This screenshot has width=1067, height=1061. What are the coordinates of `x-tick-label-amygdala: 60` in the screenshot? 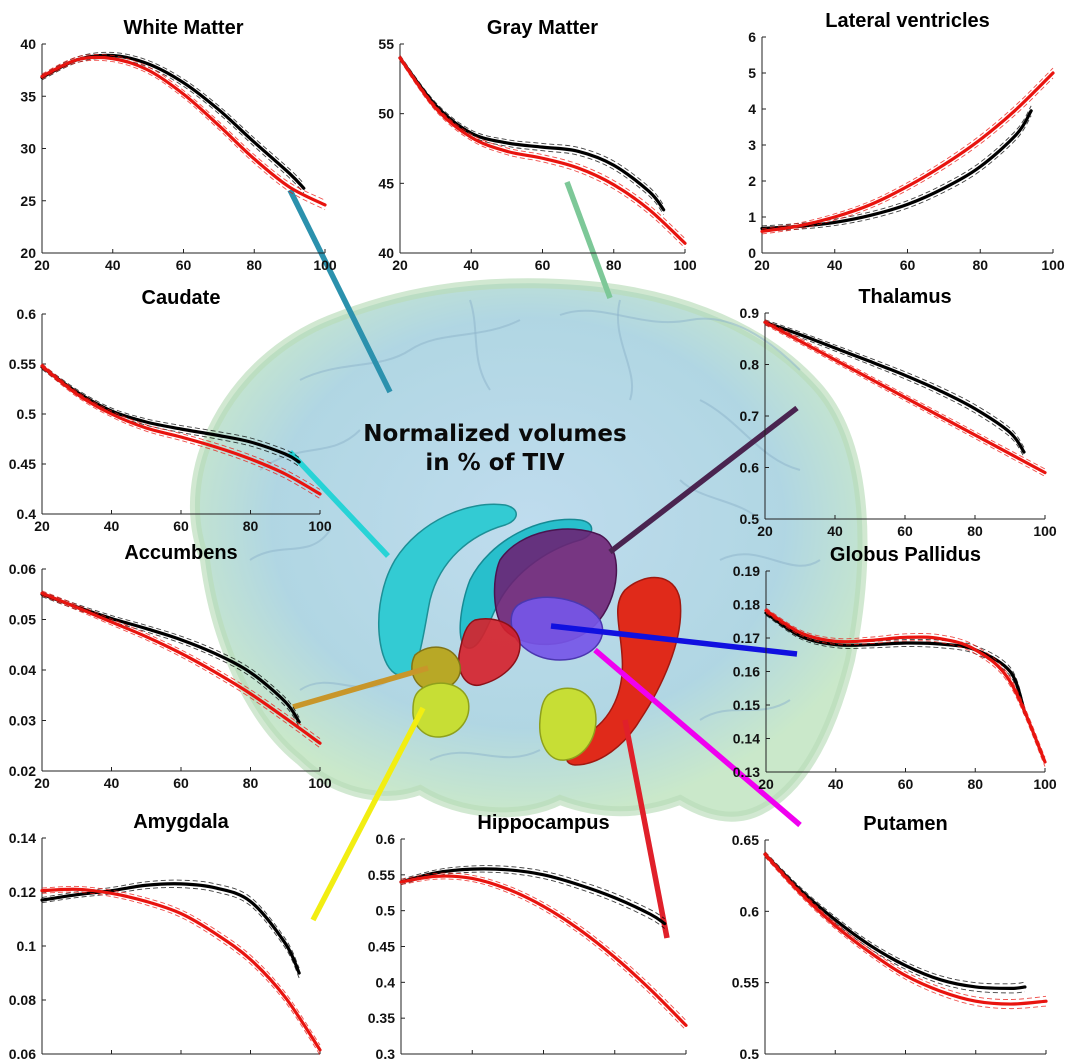 It's located at (181, 1059).